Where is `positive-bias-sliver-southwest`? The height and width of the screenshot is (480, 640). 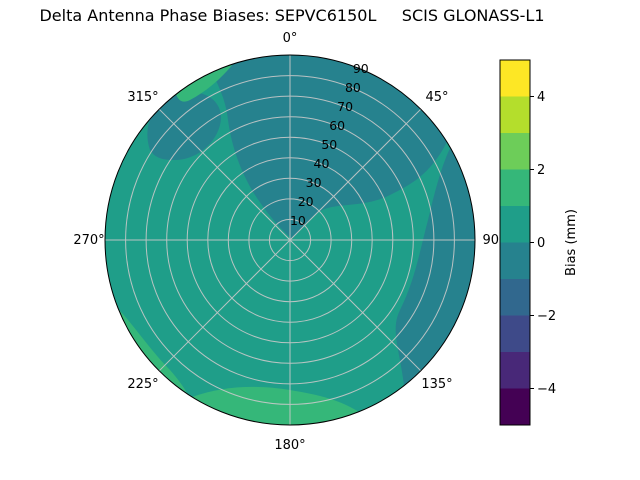
positive-bias-sliver-southwest is located at coordinates (152, 351).